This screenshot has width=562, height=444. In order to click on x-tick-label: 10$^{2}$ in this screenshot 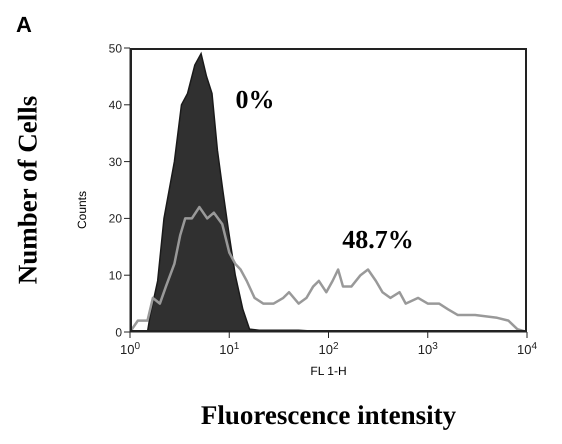, I will do `click(328, 348)`.